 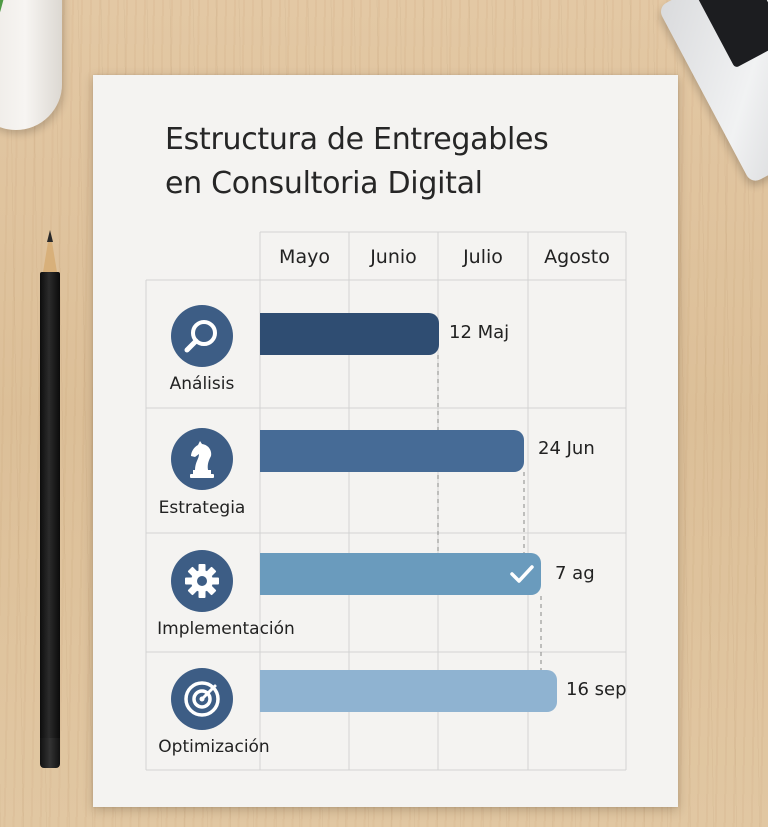 I want to click on pencil-eraser, so click(x=50, y=753).